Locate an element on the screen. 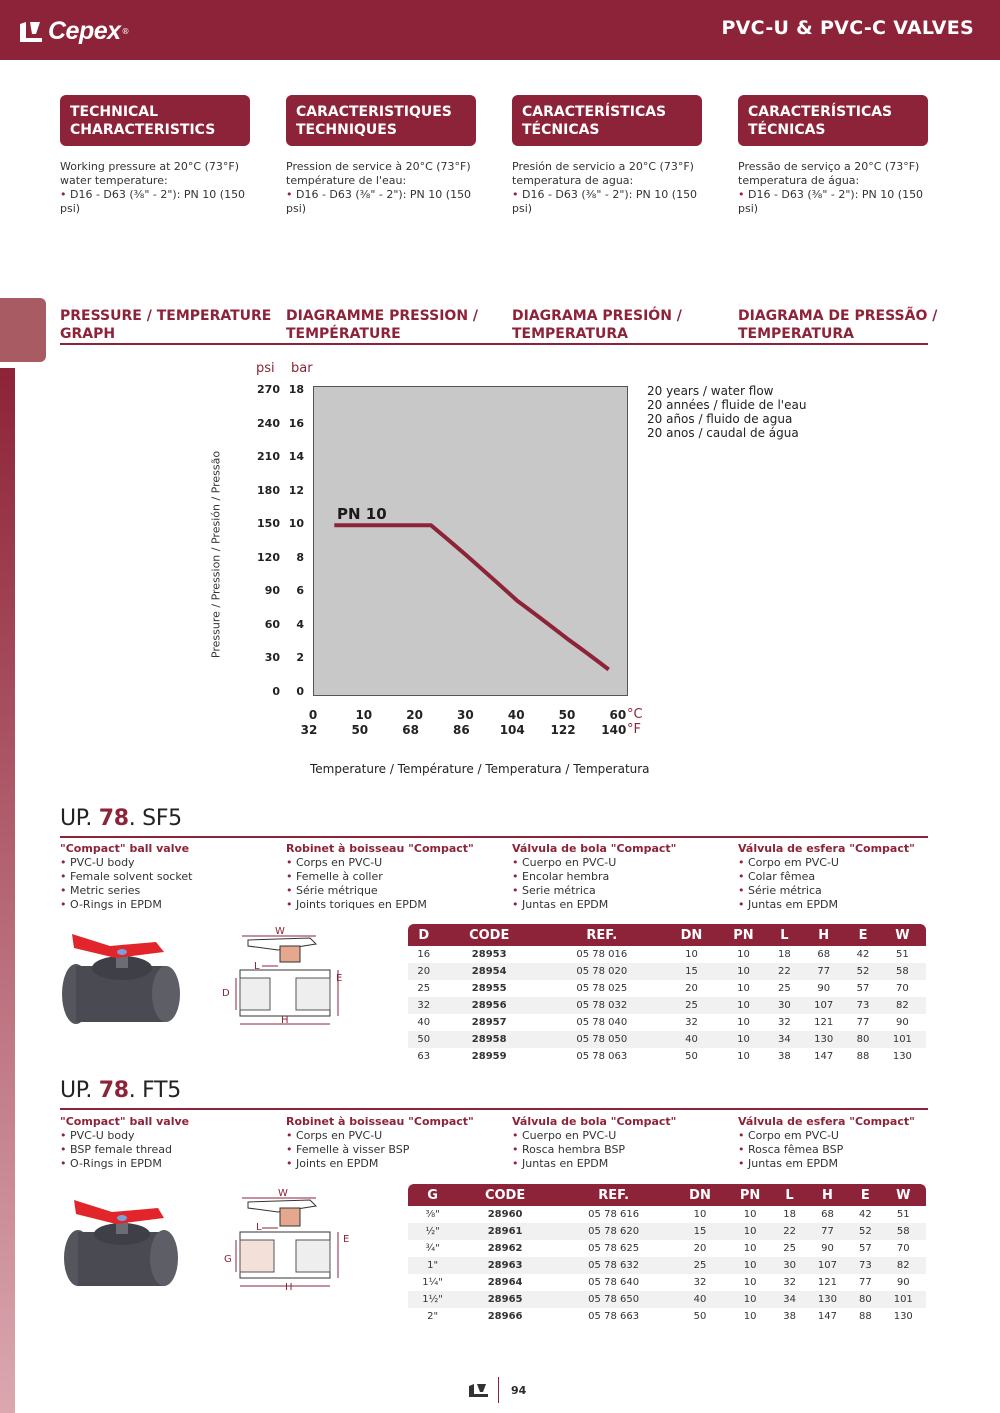 The height and width of the screenshot is (1413, 1000). table-row: 50 28958 05 78 050 40 10 34 130 80 101 is located at coordinates (667, 1039).